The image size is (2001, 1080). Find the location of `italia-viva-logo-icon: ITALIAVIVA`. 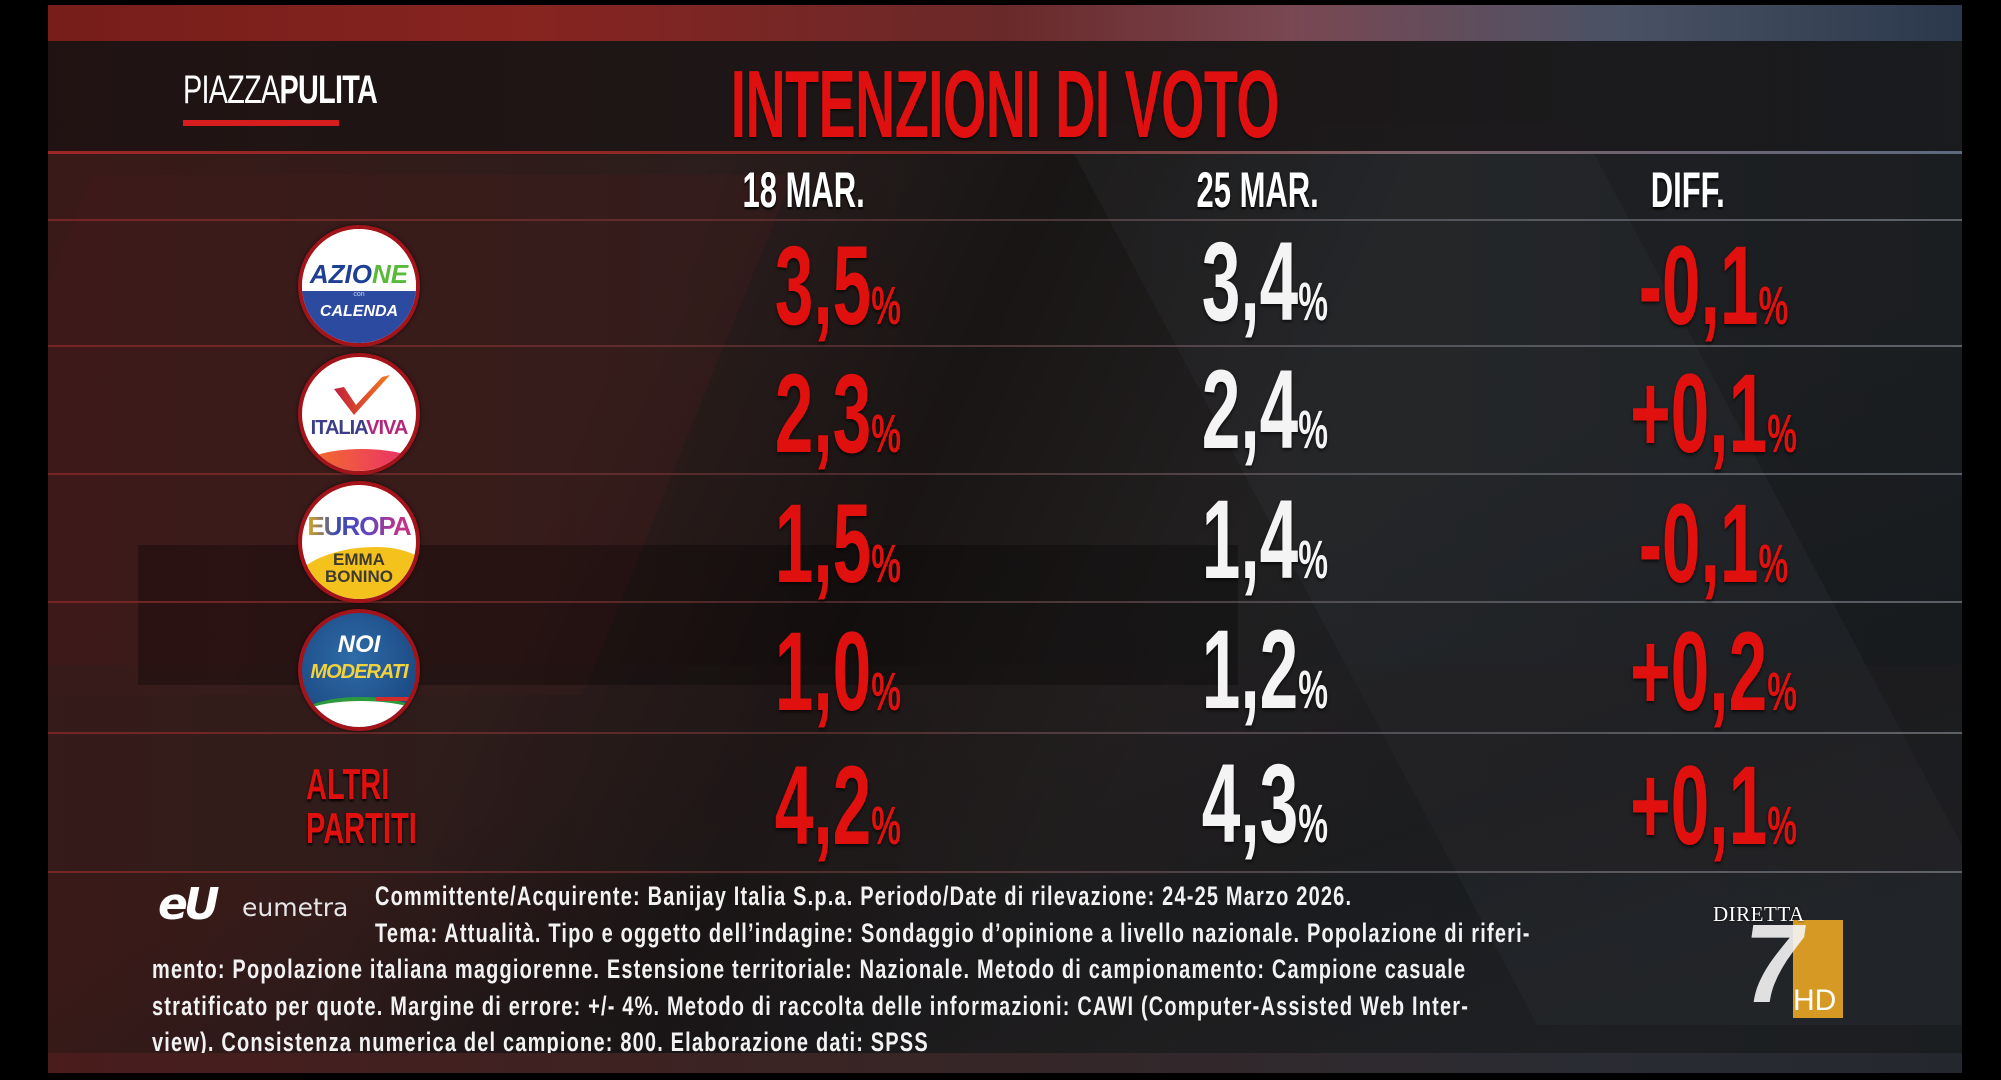

italia-viva-logo-icon: ITALIAVIVA is located at coordinates (359, 414).